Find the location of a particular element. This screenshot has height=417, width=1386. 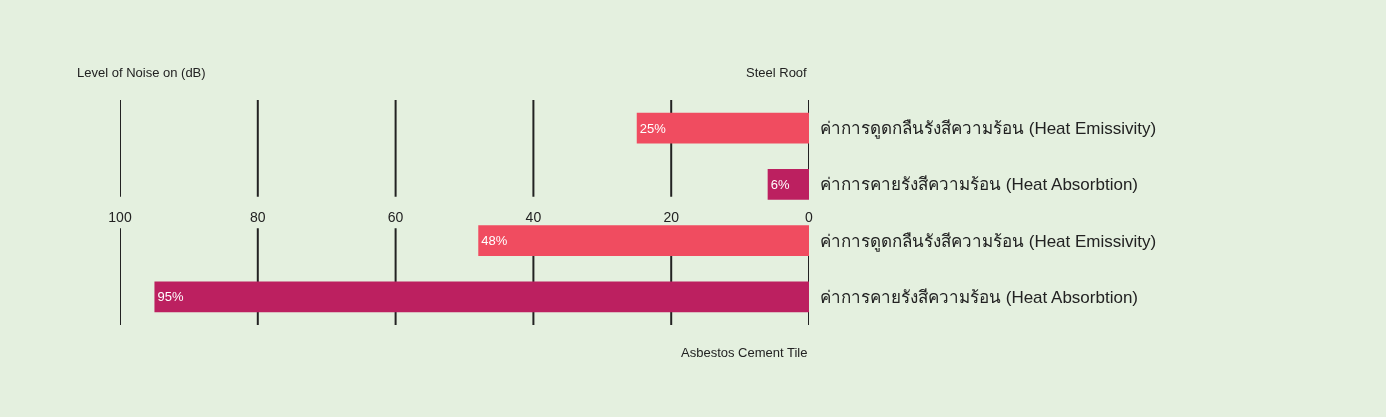

x-tick-label: 0 is located at coordinates (809, 216).